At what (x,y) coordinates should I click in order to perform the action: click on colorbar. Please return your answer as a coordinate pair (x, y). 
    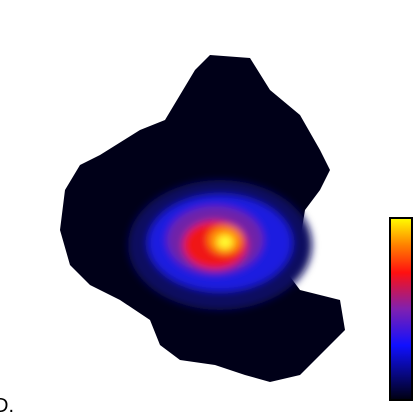
    Looking at the image, I should click on (401, 309).